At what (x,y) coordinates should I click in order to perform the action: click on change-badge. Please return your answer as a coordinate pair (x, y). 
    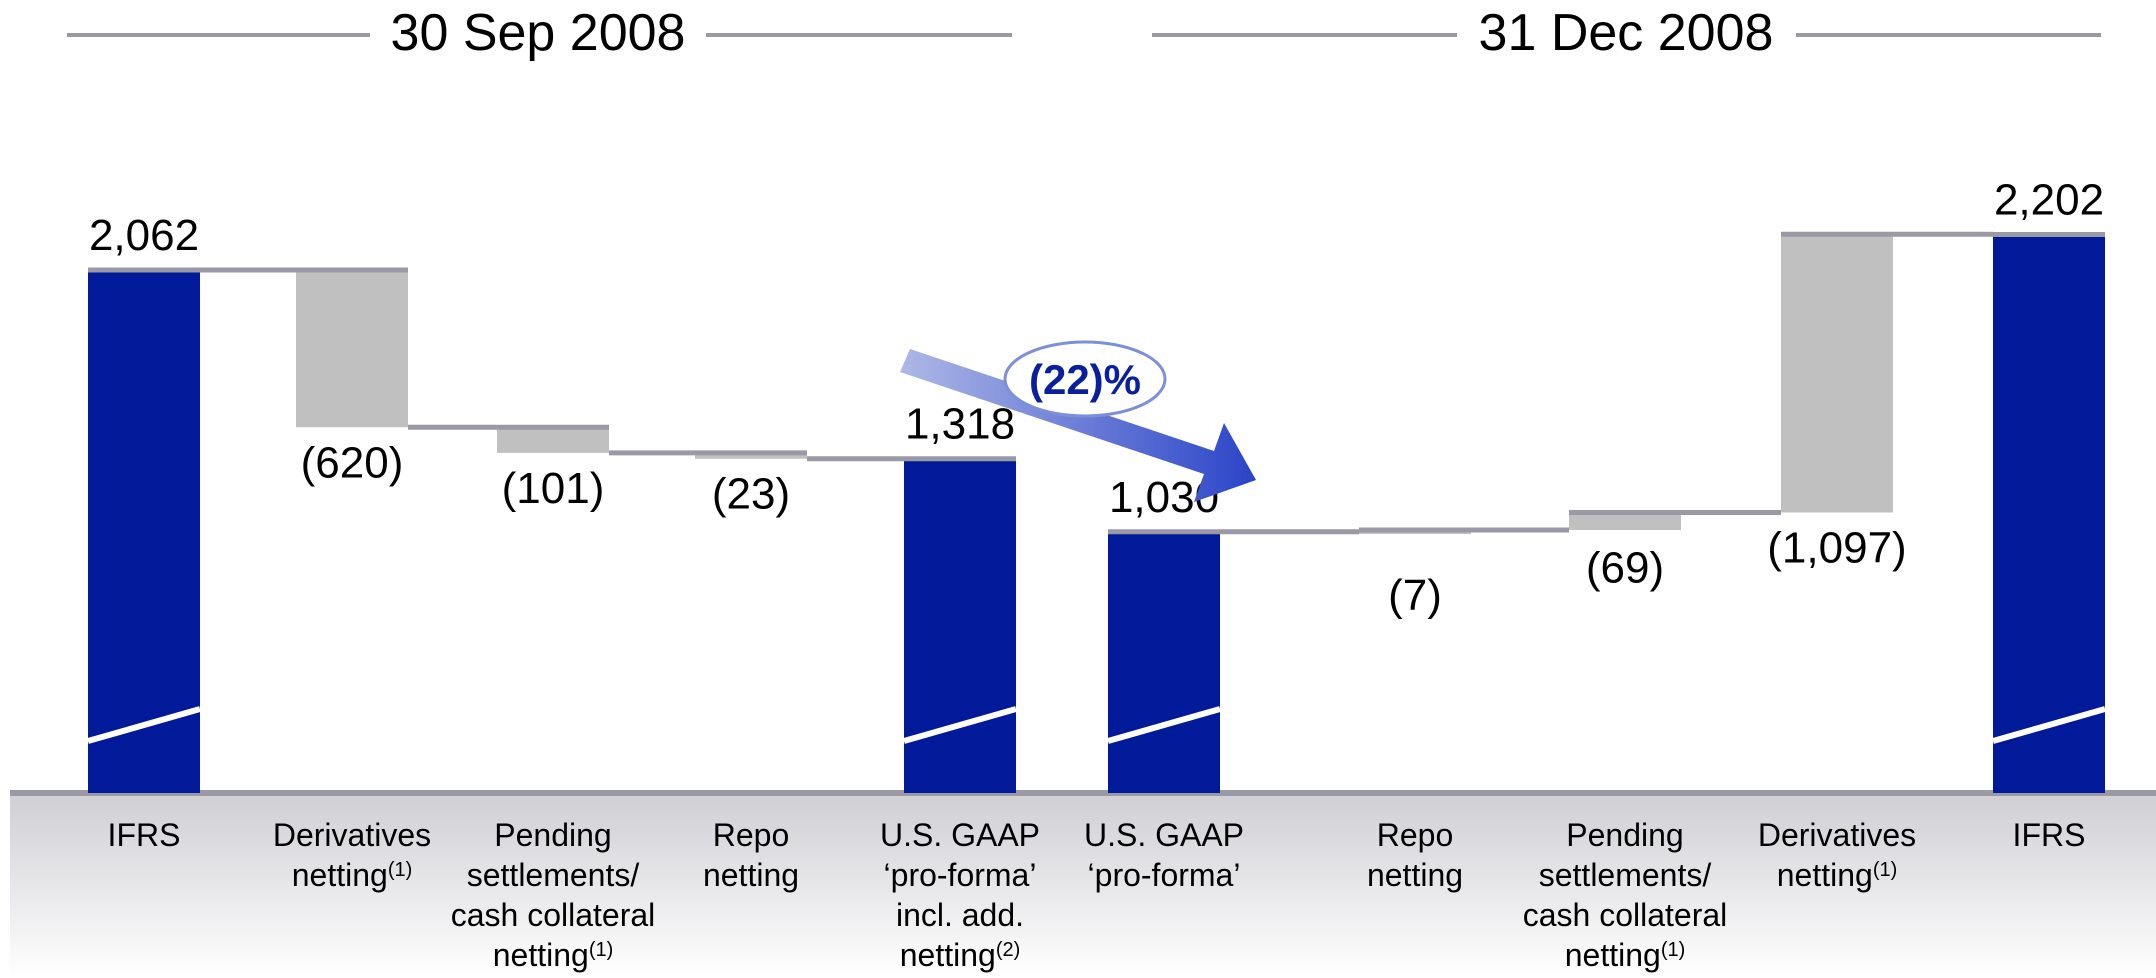
    Looking at the image, I should click on (1085, 379).